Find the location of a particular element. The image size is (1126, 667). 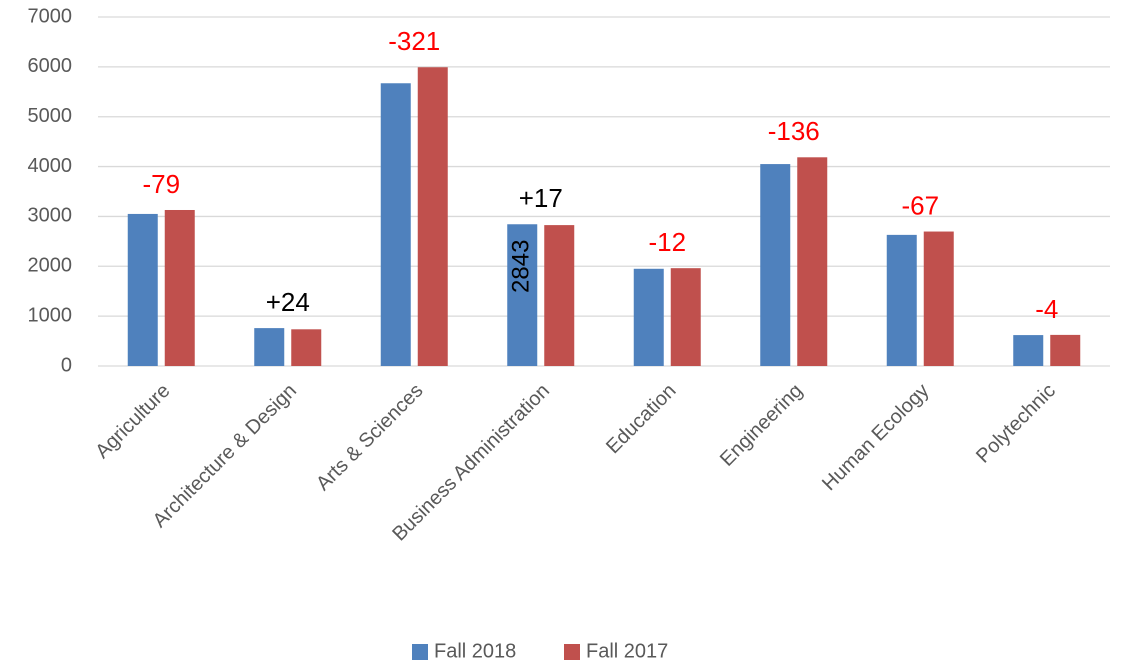

x-tick-label: Education is located at coordinates (641, 419).